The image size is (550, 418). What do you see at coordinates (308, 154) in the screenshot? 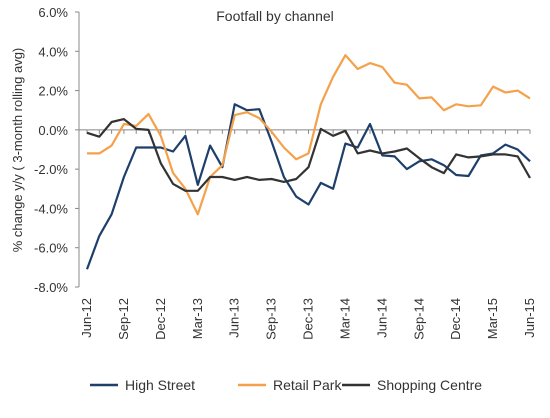
I see `series-line-shopping-centre` at bounding box center [308, 154].